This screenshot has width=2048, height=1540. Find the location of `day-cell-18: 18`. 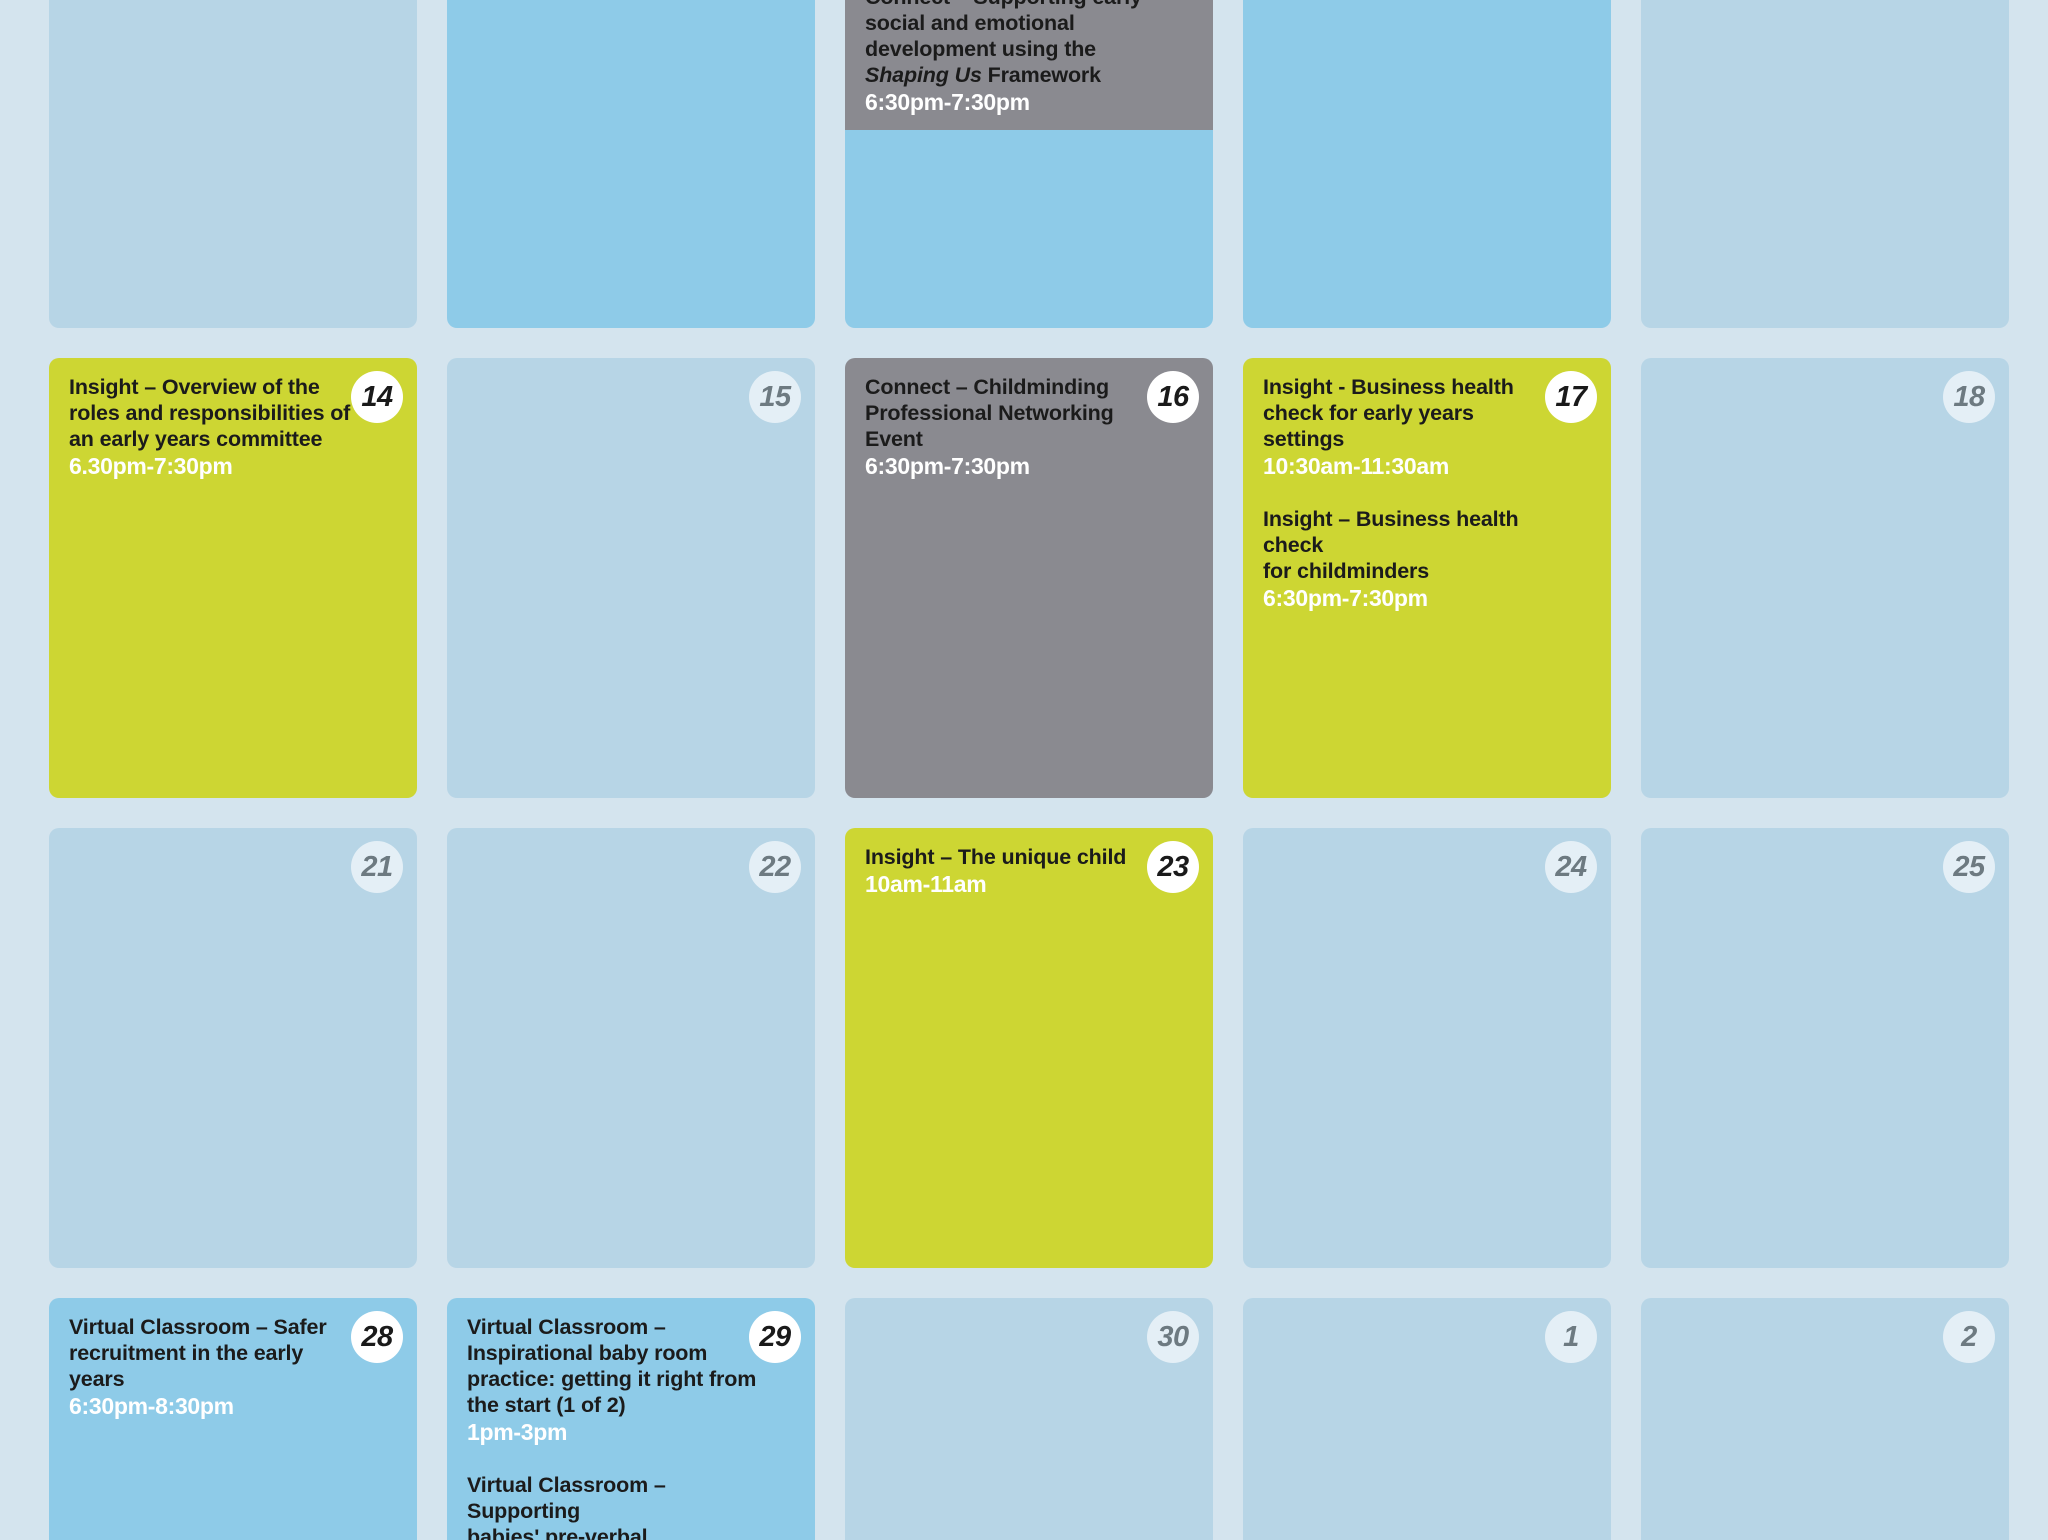

day-cell-18: 18 is located at coordinates (1825, 578).